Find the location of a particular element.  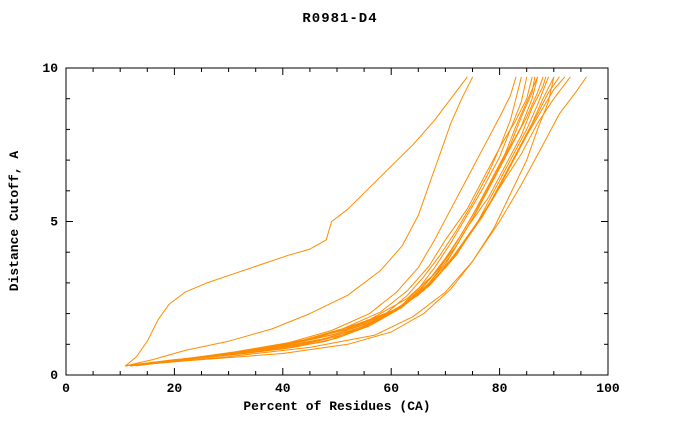

x-tick-label: 0 is located at coordinates (66, 388).